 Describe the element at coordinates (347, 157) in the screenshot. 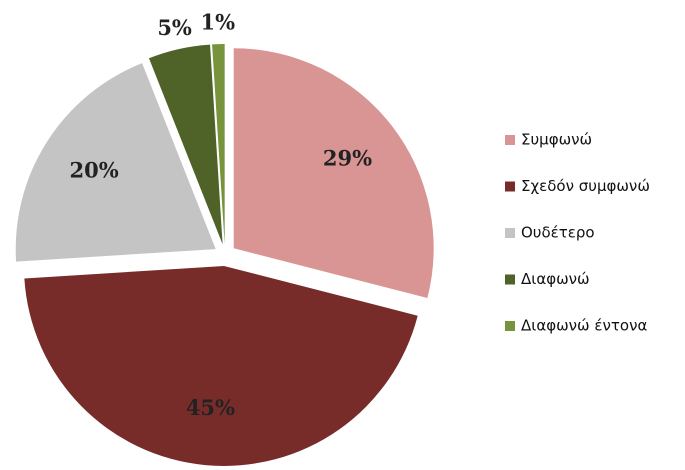

I see `data-label: 29%` at that location.